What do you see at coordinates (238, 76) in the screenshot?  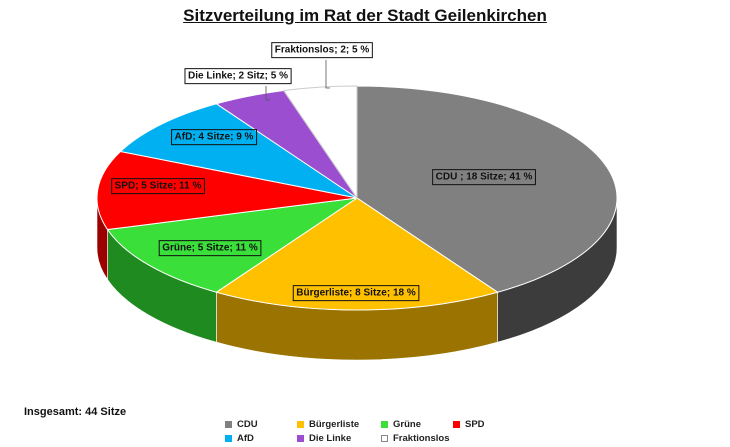 I see `svg-text: Die Linke; 2 Sitz; 5 %` at bounding box center [238, 76].